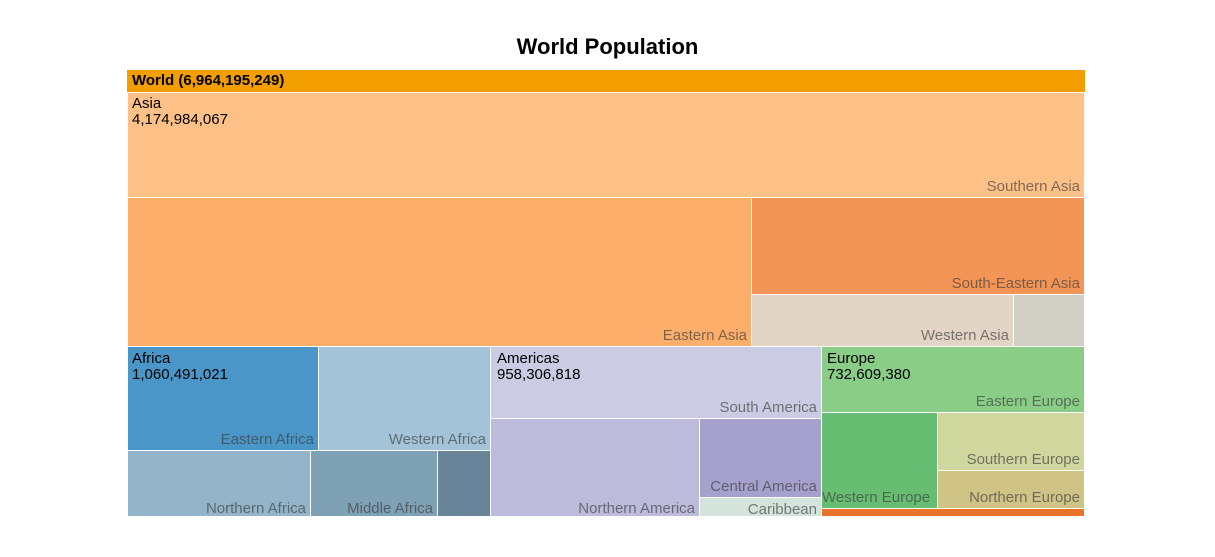  What do you see at coordinates (539, 374) in the screenshot?
I see `region-value-americas: 958,306,818` at bounding box center [539, 374].